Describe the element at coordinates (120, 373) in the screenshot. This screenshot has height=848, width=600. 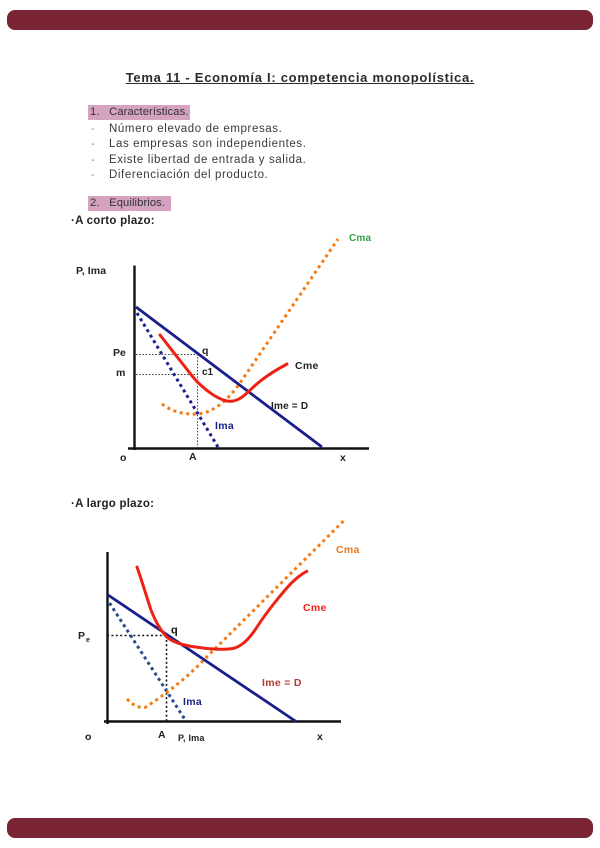
I see `svg-text: m` at that location.